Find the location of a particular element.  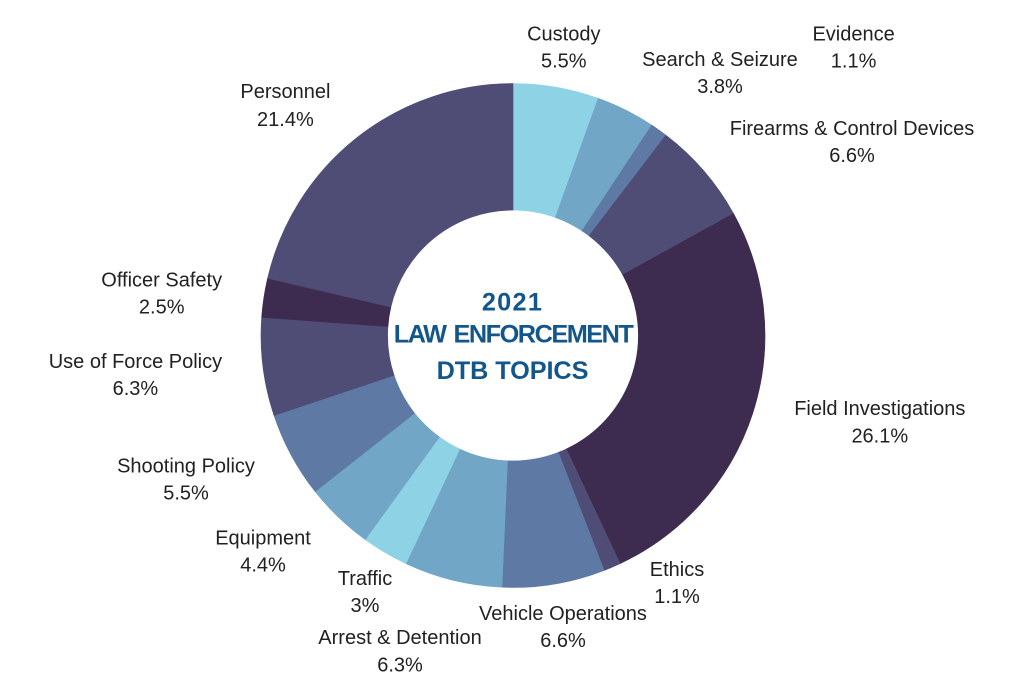

svg-text: 4.4% is located at coordinates (263, 565).